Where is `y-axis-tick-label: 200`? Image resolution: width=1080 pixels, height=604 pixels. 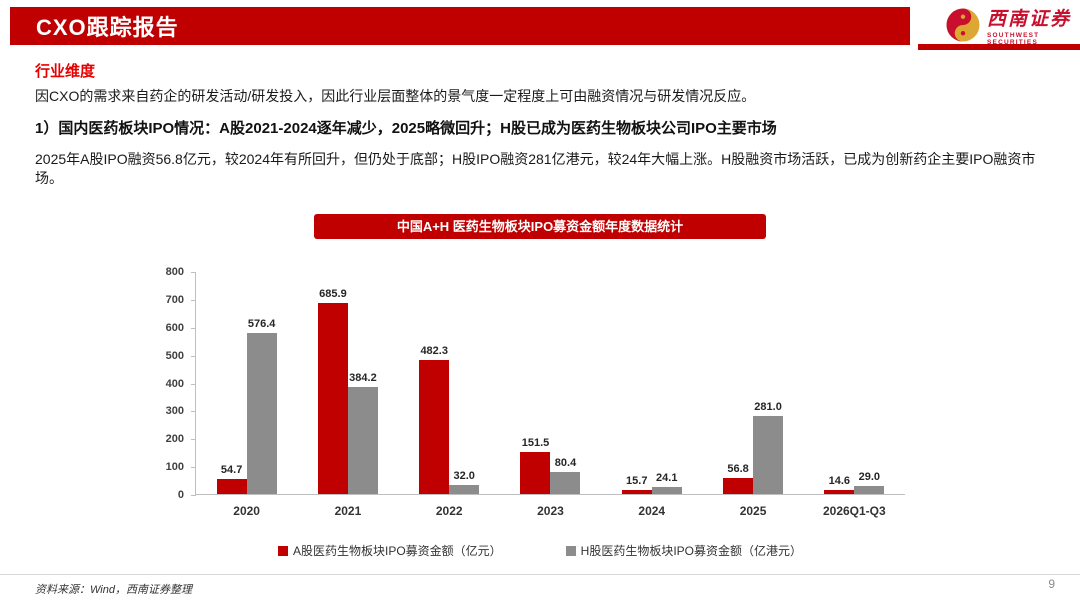
y-axis-tick-label: 200 is located at coordinates (174, 439).